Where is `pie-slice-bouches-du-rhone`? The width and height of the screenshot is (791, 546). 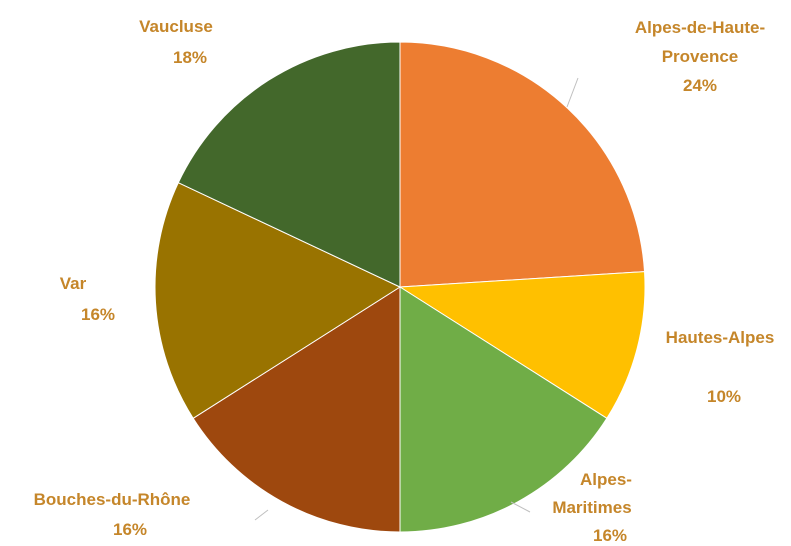 pie-slice-bouches-du-rhone is located at coordinates (296, 409).